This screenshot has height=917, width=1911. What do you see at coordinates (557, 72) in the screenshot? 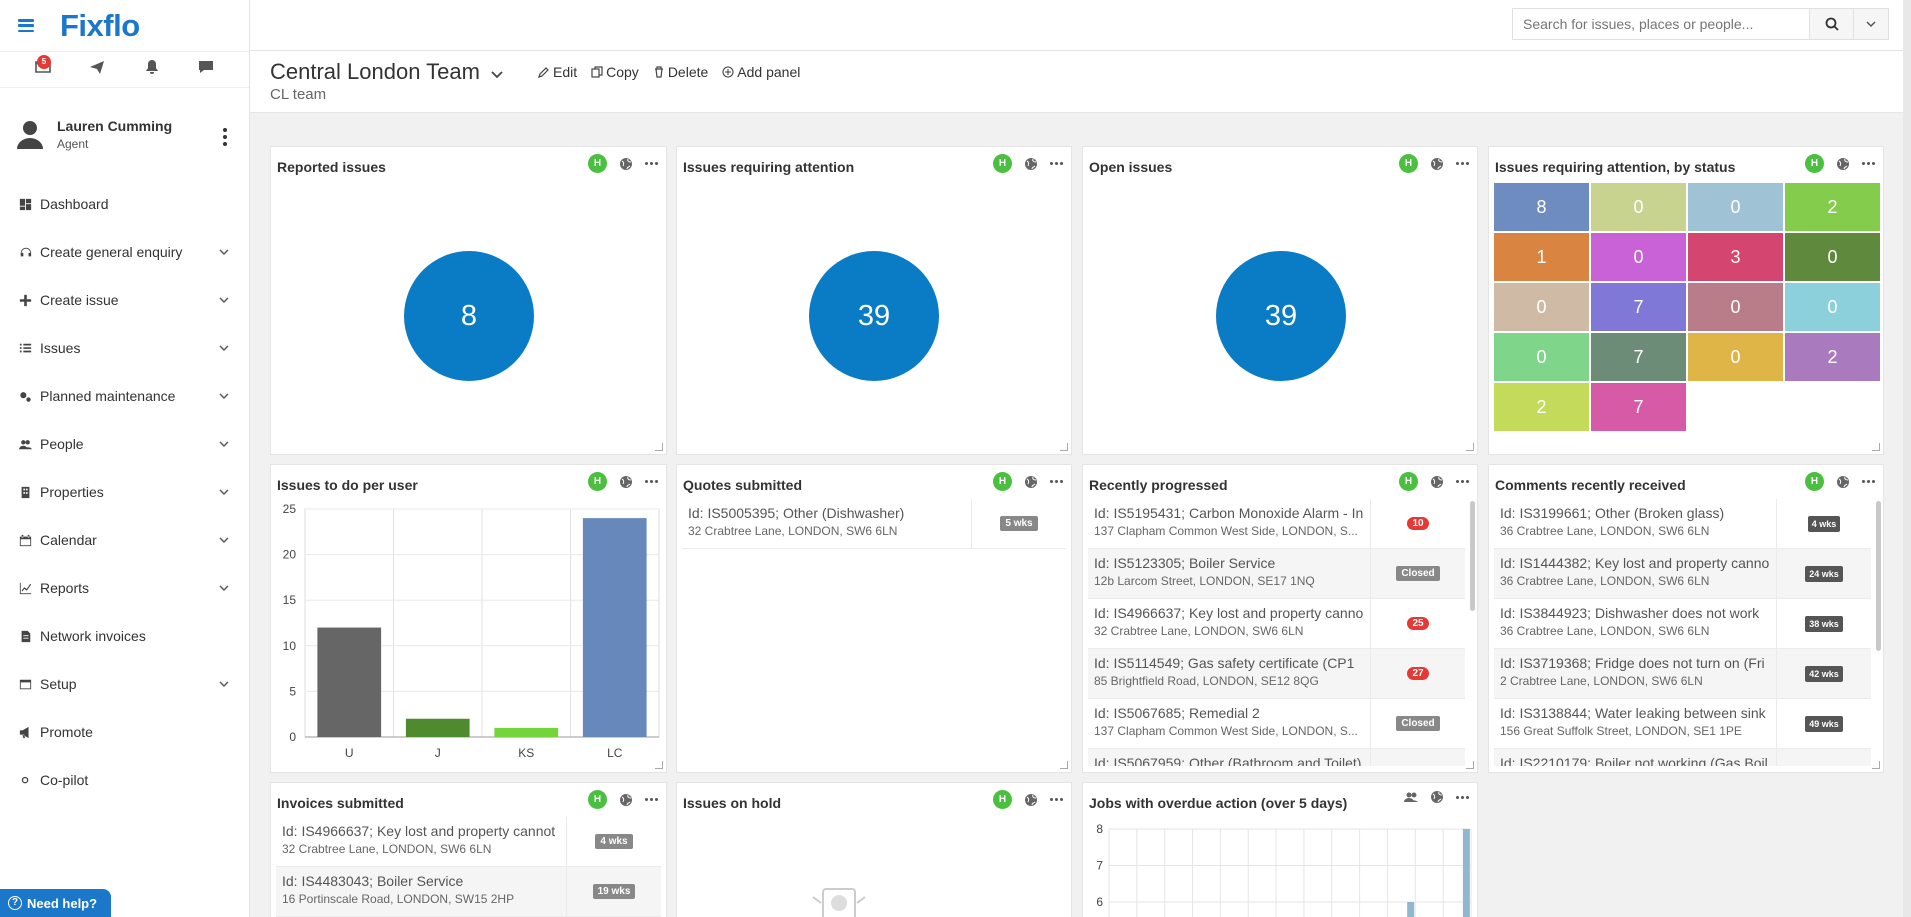
I see `edit-button: Edit` at bounding box center [557, 72].